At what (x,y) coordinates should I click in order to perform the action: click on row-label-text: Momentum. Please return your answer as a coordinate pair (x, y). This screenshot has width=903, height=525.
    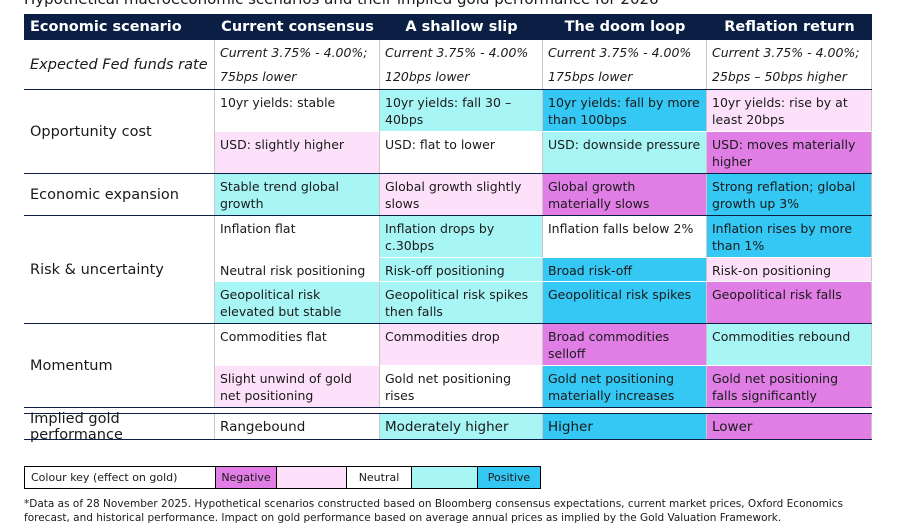
    Looking at the image, I should click on (71, 366).